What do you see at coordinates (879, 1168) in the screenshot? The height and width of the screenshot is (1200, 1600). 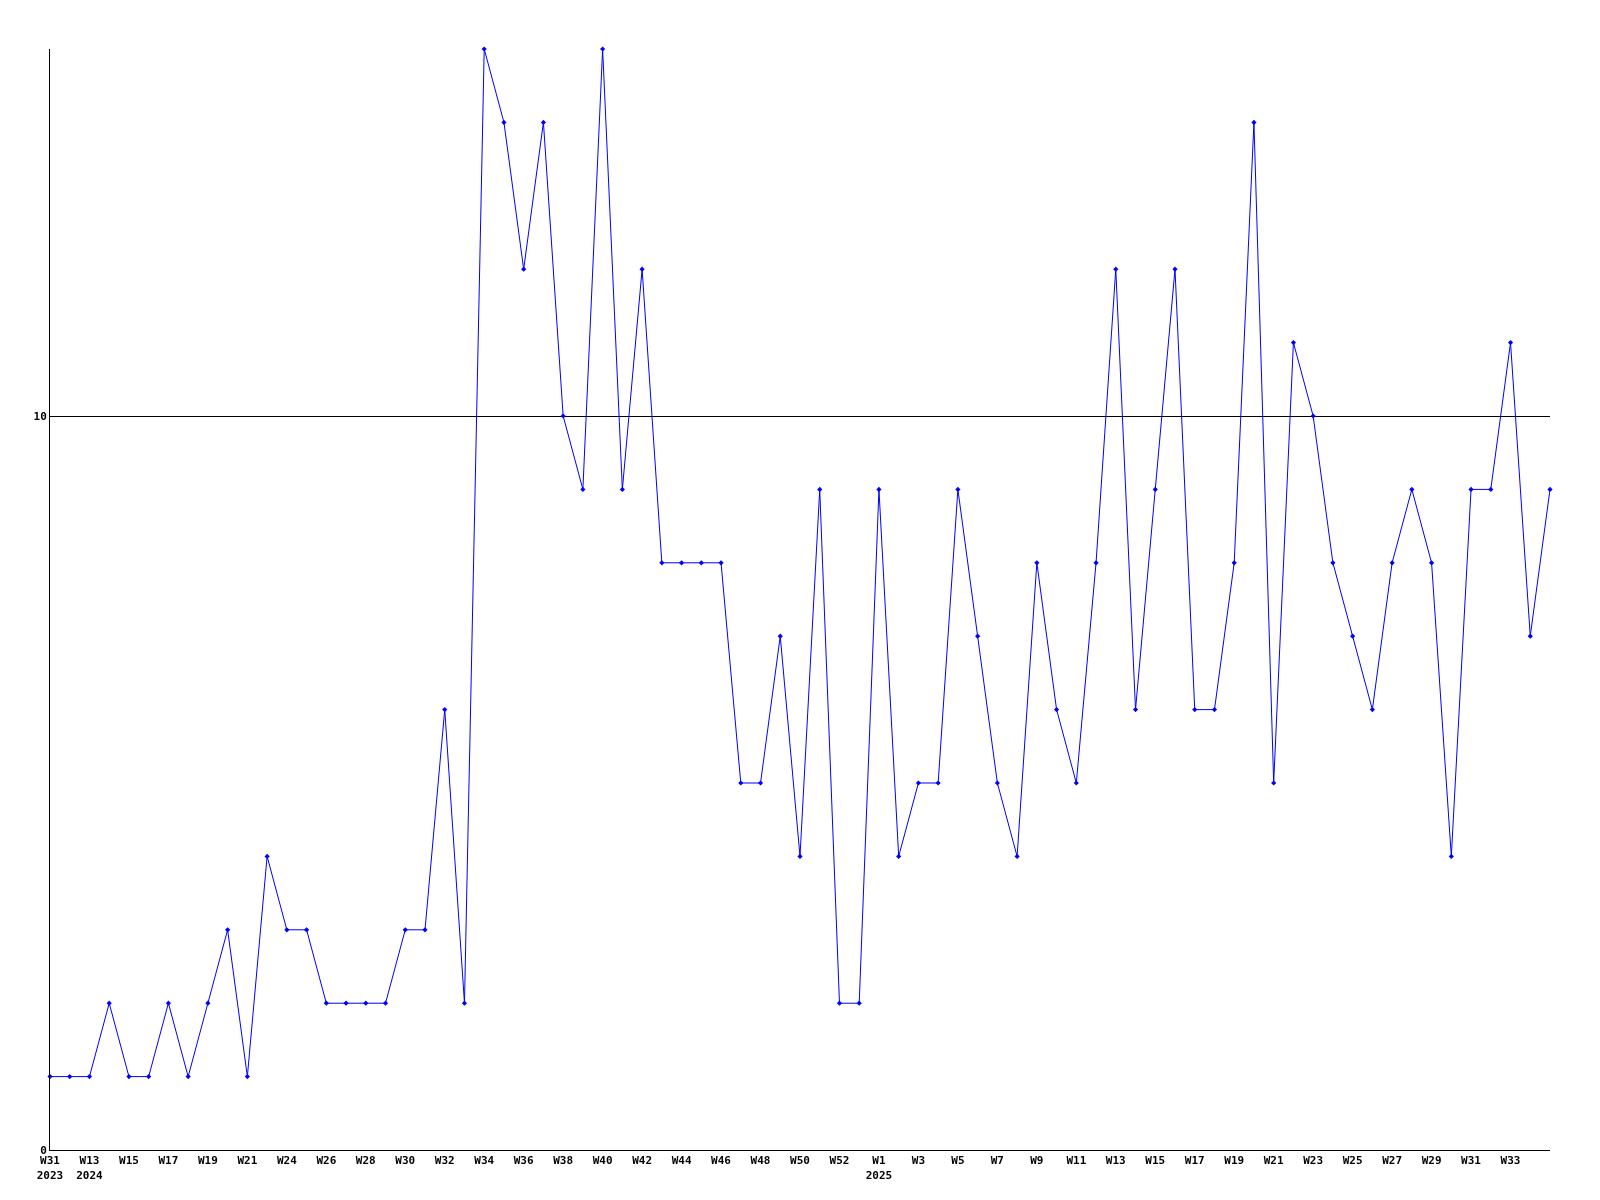 I see `x-tick-label: W1 2025` at bounding box center [879, 1168].